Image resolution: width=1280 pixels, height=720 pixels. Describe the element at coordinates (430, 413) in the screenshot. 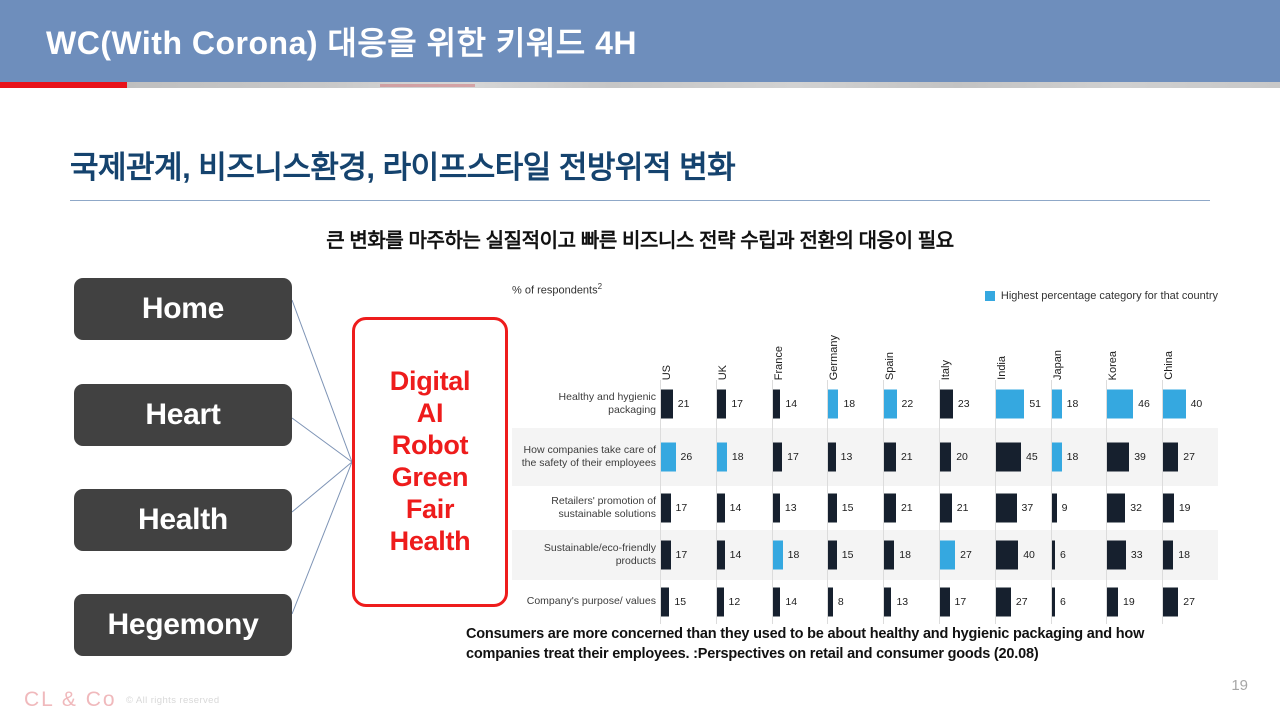

I see `center-keyword-ai: AI` at that location.